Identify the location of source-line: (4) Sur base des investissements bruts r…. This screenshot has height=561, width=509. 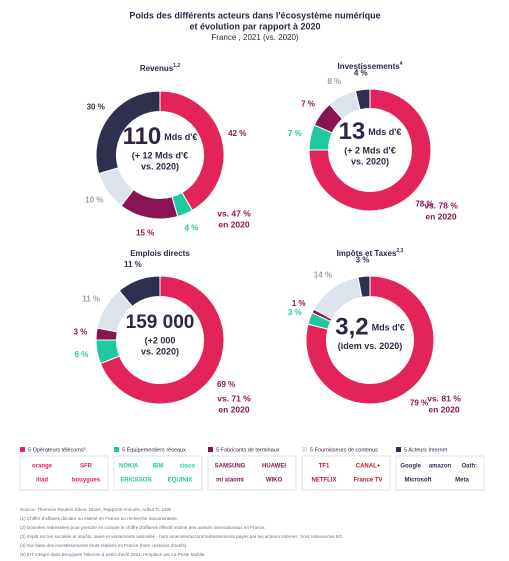
(104, 545).